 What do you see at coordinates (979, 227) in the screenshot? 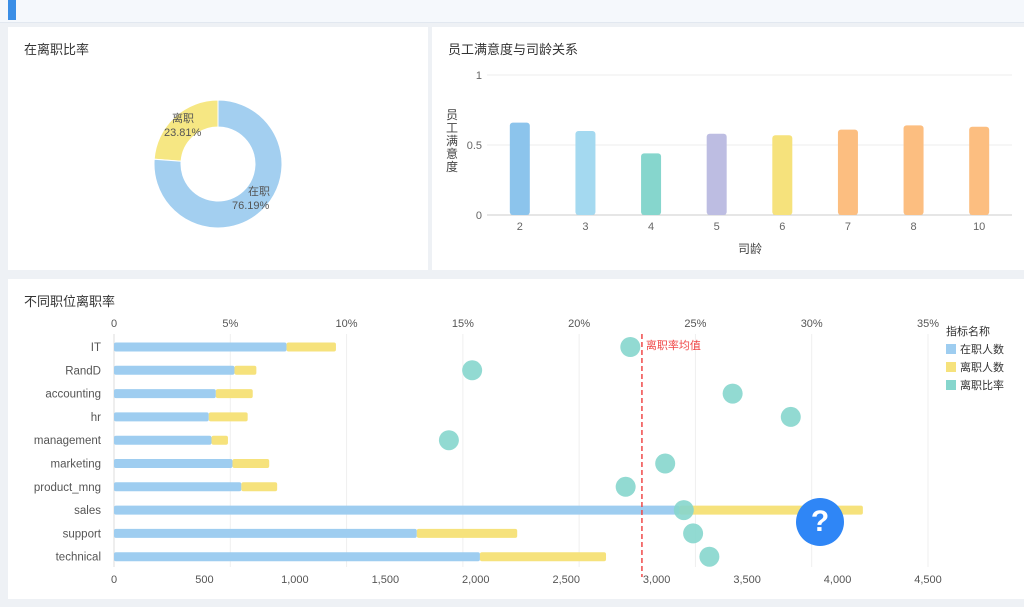
I see `bar-xtick-label: 10` at bounding box center [979, 227].